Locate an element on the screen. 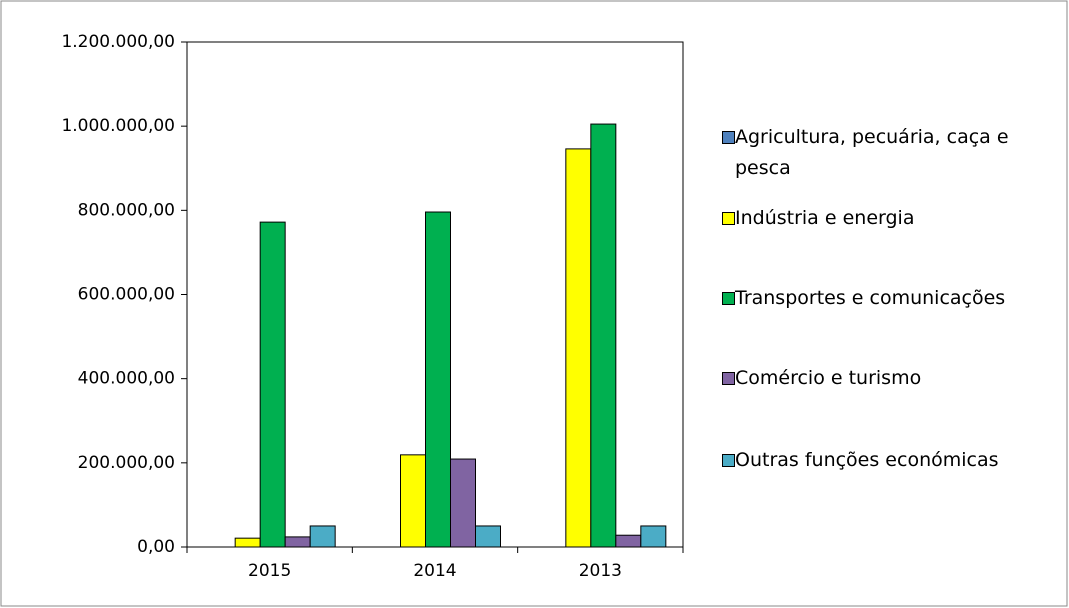 The height and width of the screenshot is (608, 1069). y-tick-label: 800.000,00 is located at coordinates (126, 210).